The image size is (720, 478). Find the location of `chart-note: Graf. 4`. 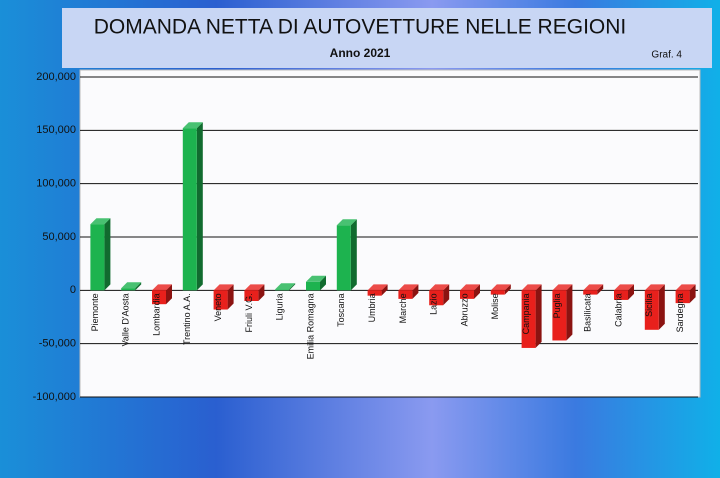

chart-note: Graf. 4 is located at coordinates (666, 55).